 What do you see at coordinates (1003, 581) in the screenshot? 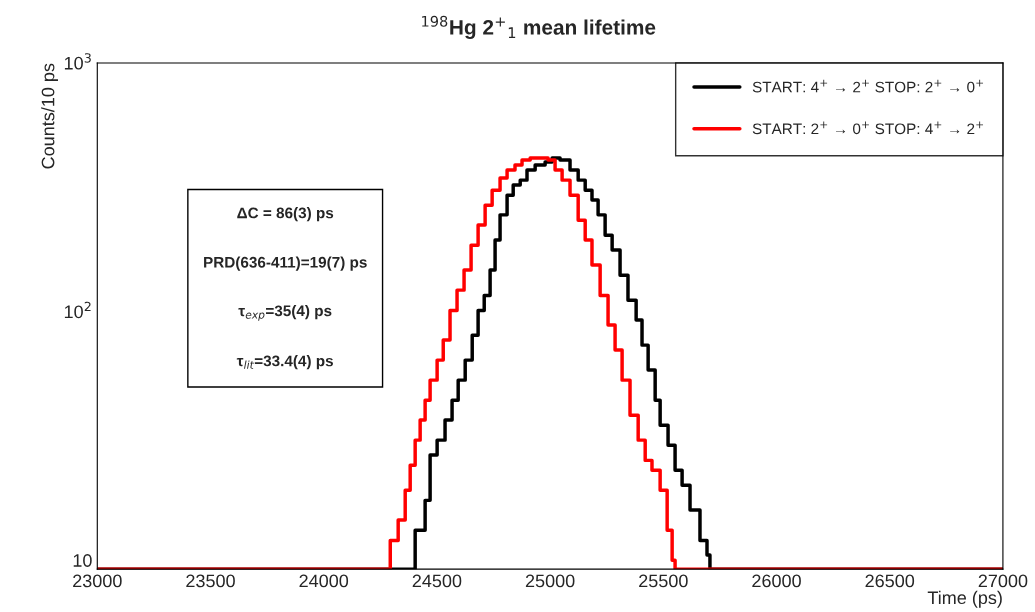
I see `x-tick-label: 27000` at bounding box center [1003, 581].